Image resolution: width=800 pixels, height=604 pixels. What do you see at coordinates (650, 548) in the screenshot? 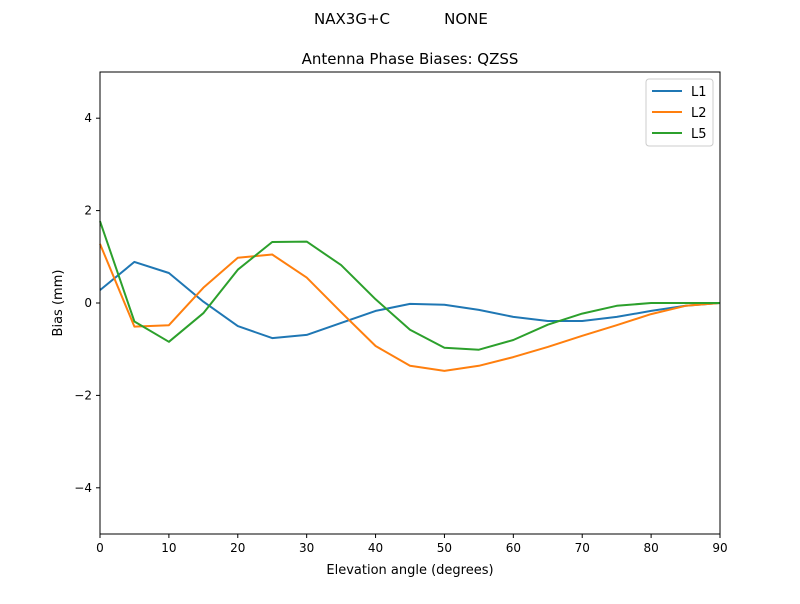
I see `x-tick-label: 80` at bounding box center [650, 548].